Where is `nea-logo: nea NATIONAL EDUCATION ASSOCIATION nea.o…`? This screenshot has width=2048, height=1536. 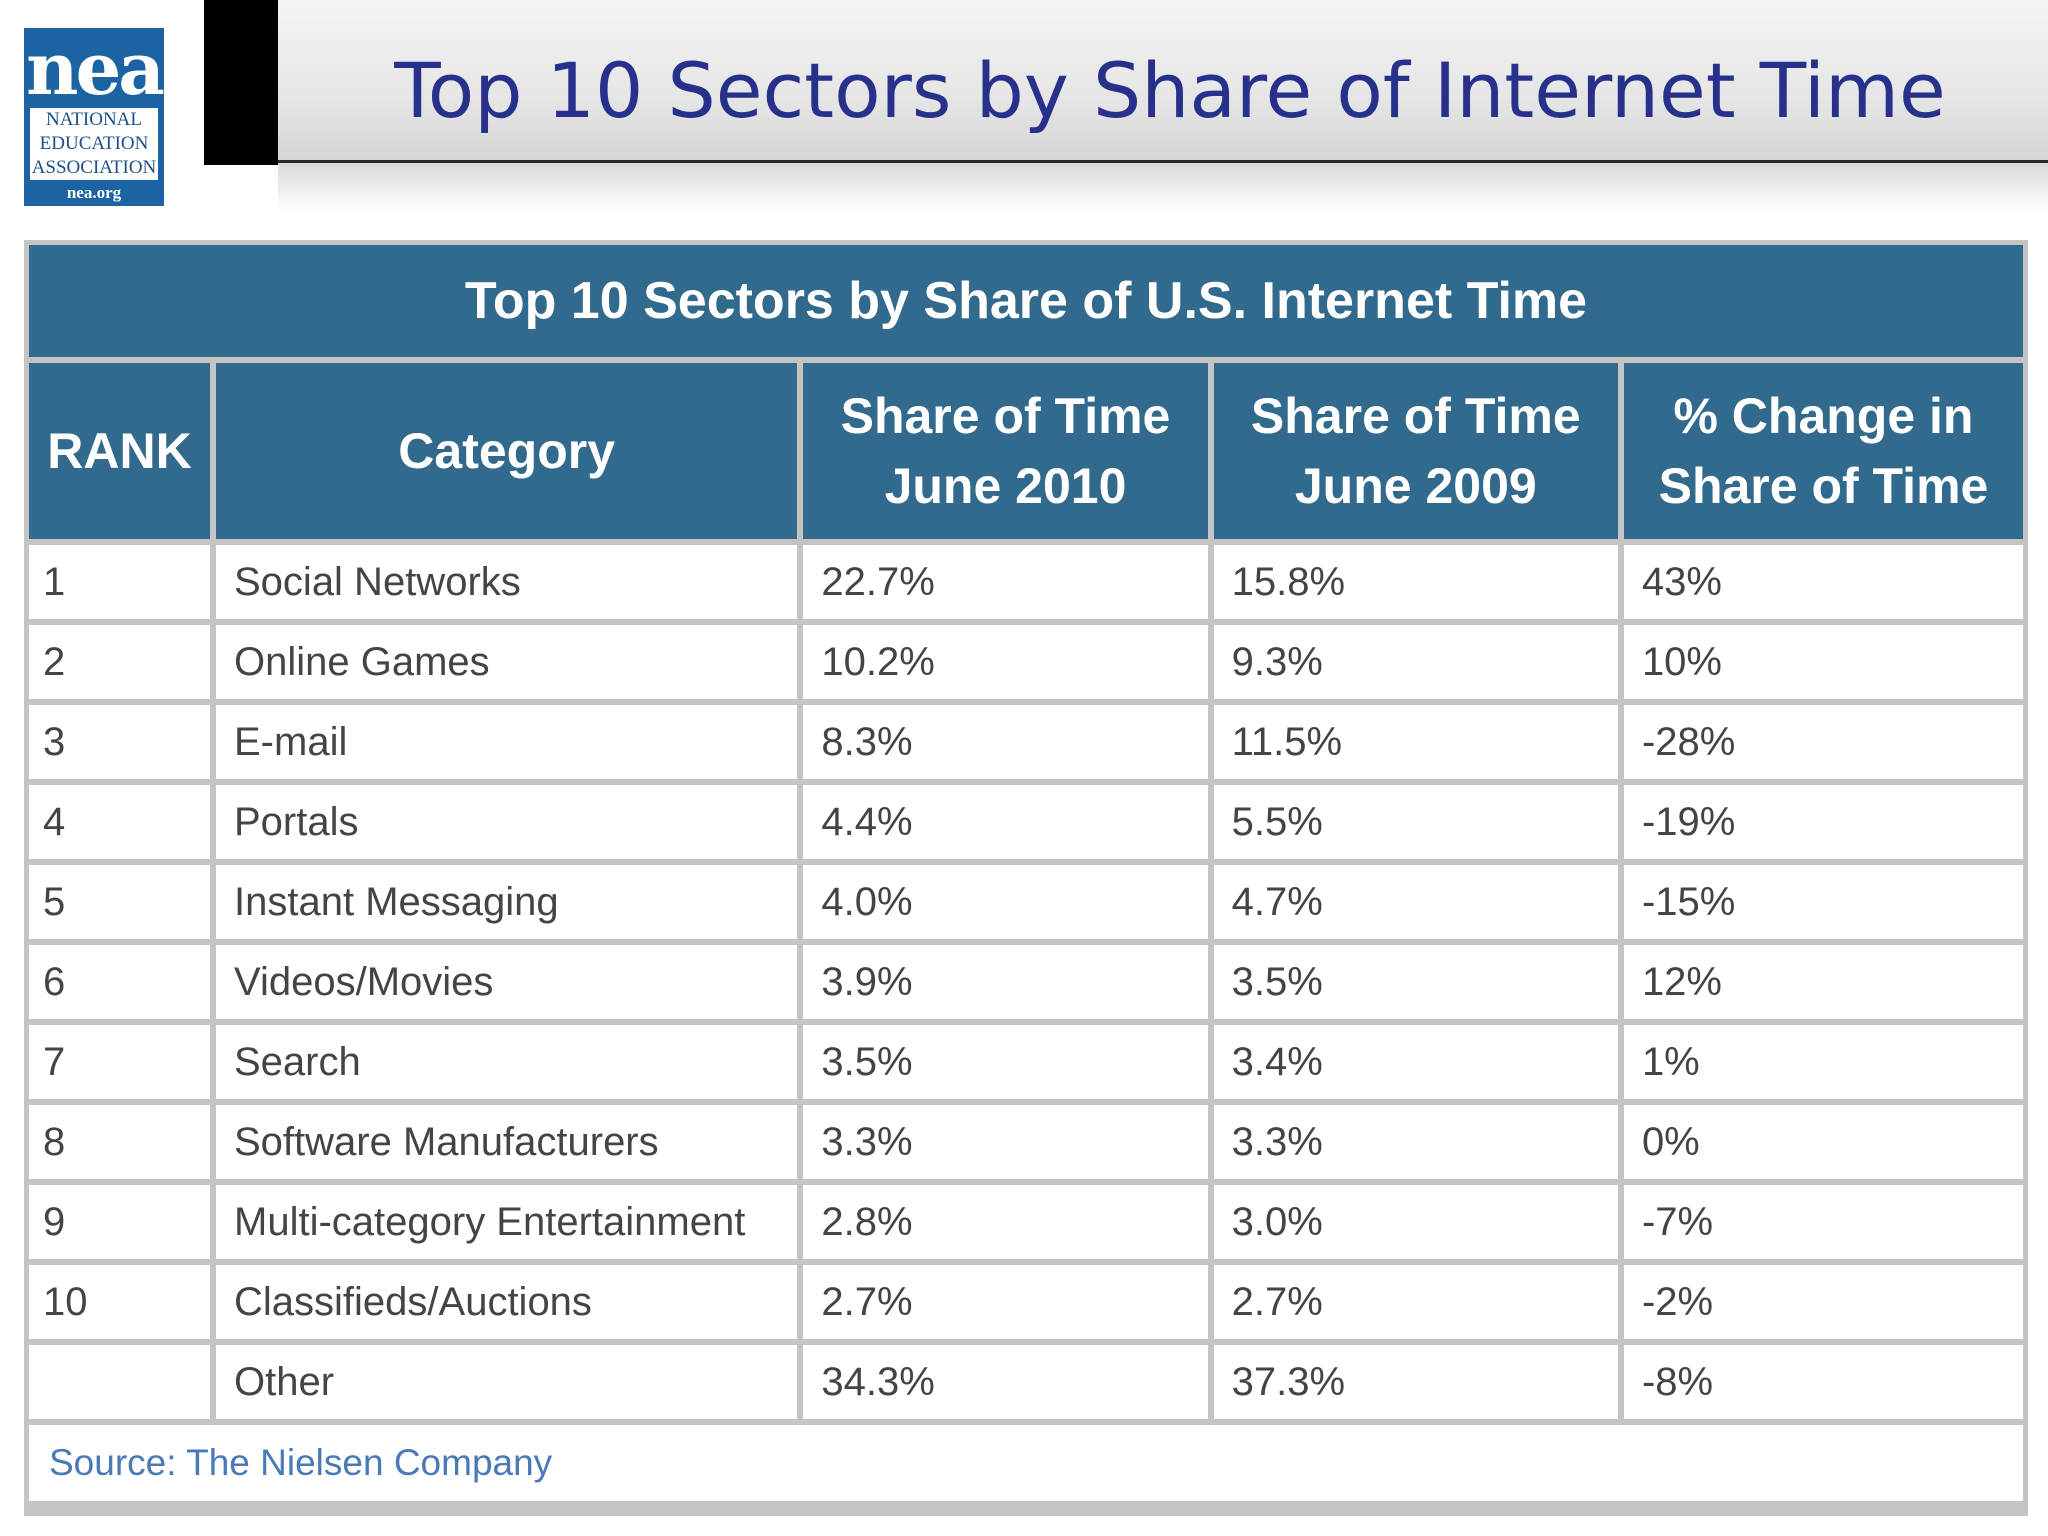
nea-logo: nea NATIONAL EDUCATION ASSOCIATION nea.o… is located at coordinates (94, 116).